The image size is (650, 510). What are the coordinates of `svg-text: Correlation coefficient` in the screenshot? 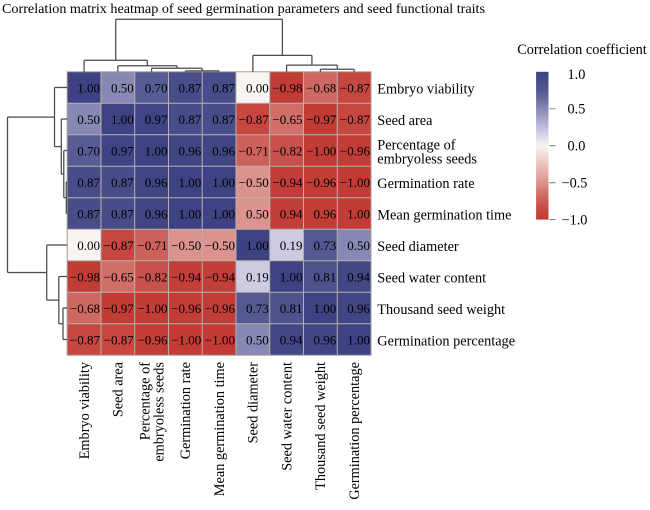 It's located at (582, 50).